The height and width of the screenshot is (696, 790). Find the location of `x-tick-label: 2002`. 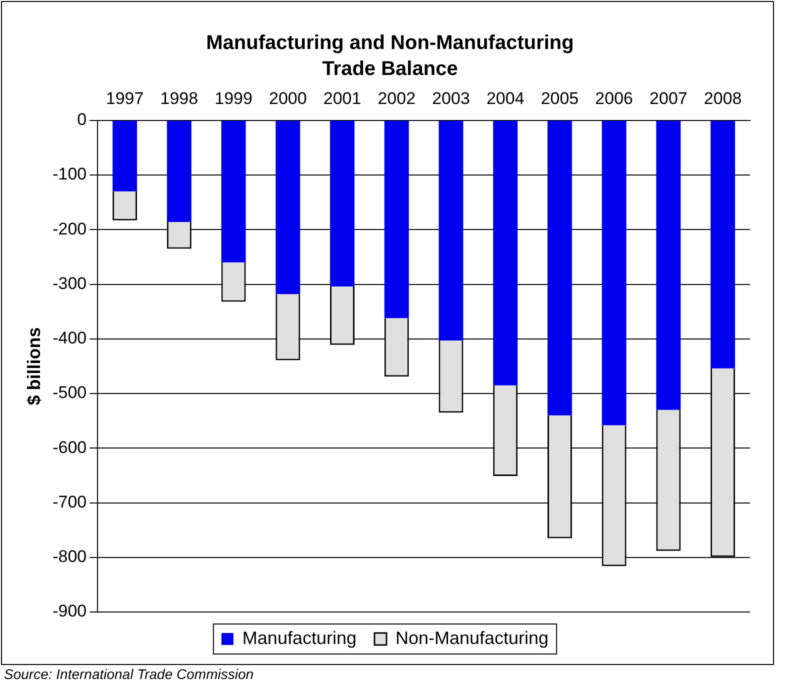

x-tick-label: 2002 is located at coordinates (397, 98).